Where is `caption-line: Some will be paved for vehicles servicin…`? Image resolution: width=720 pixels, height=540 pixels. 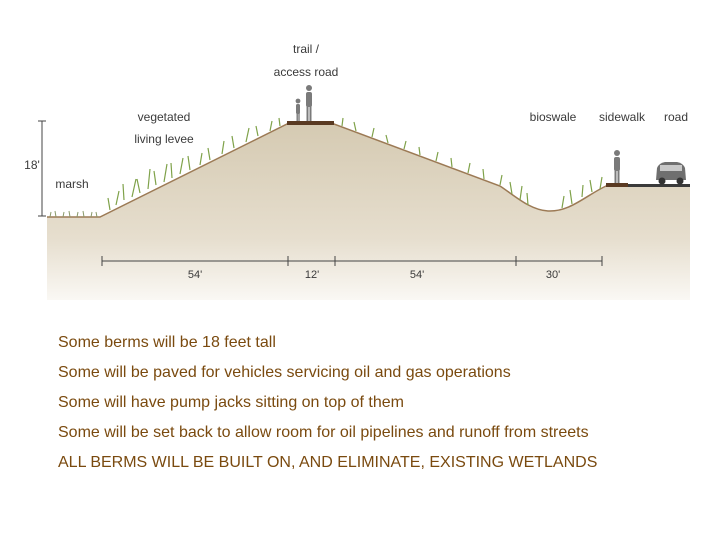 caption-line: Some will be paved for vehicles servicin… is located at coordinates (284, 372).